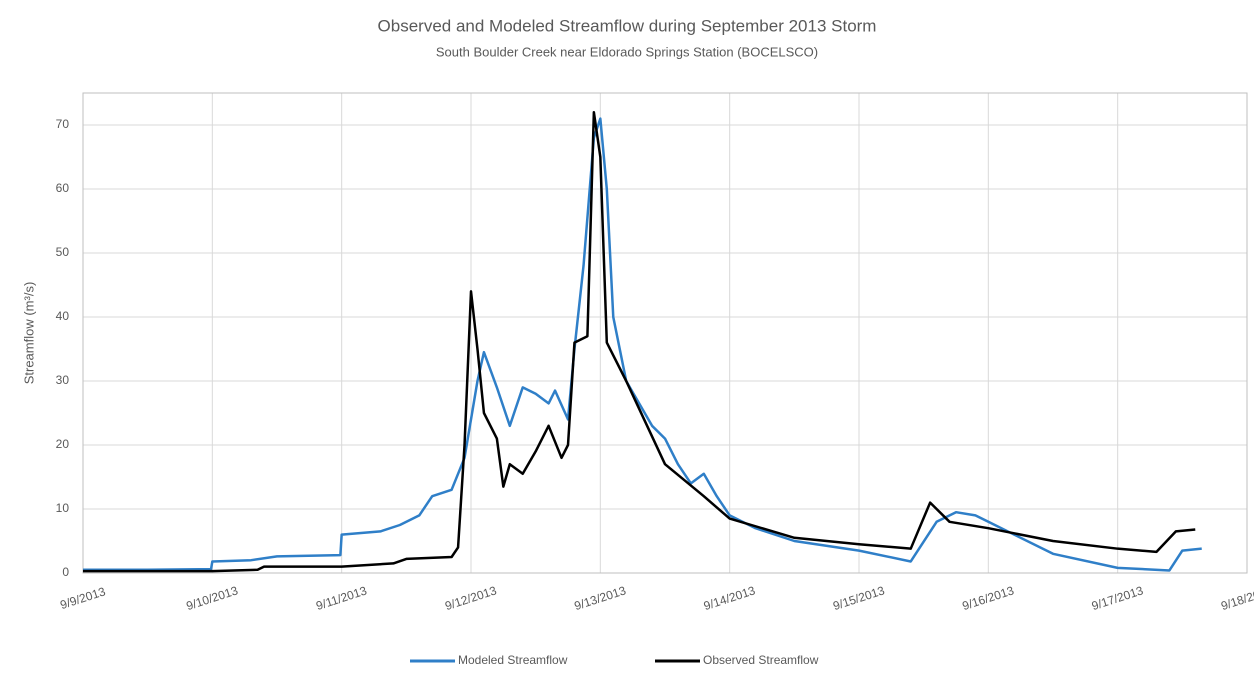  What do you see at coordinates (1117, 598) in the screenshot?
I see `x-tick-label: 9/17/2013` at bounding box center [1117, 598].